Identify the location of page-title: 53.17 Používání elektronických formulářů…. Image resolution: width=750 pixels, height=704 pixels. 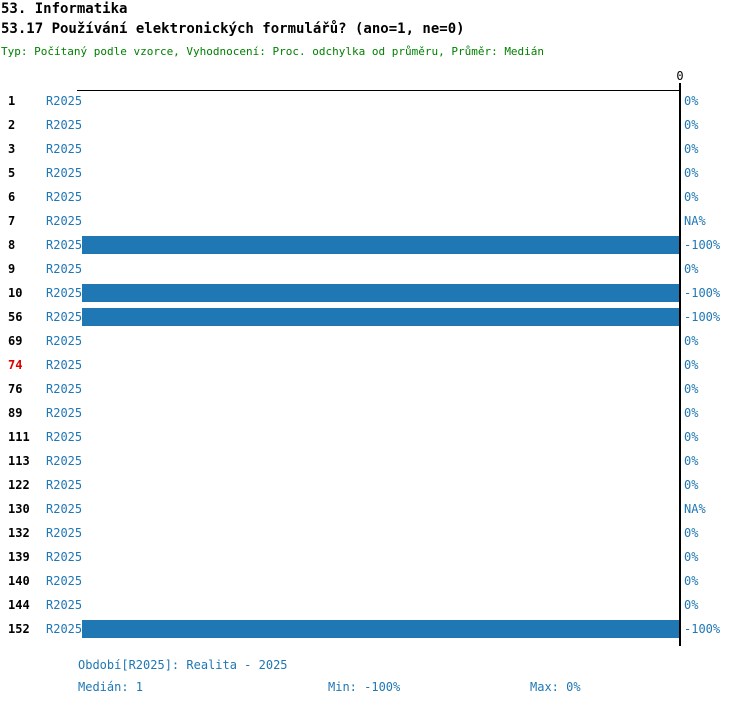
(233, 29).